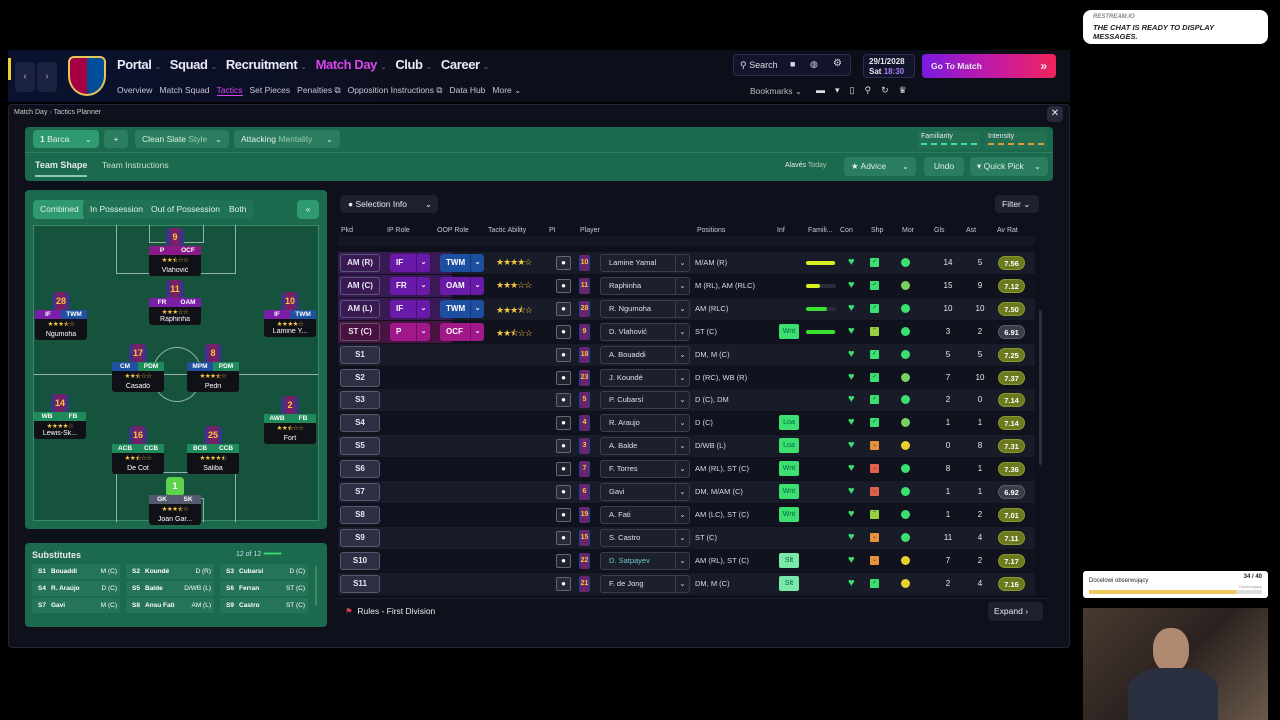 The image size is (1280, 720). I want to click on nav-recruitment: Recruitment ⌄, so click(266, 64).